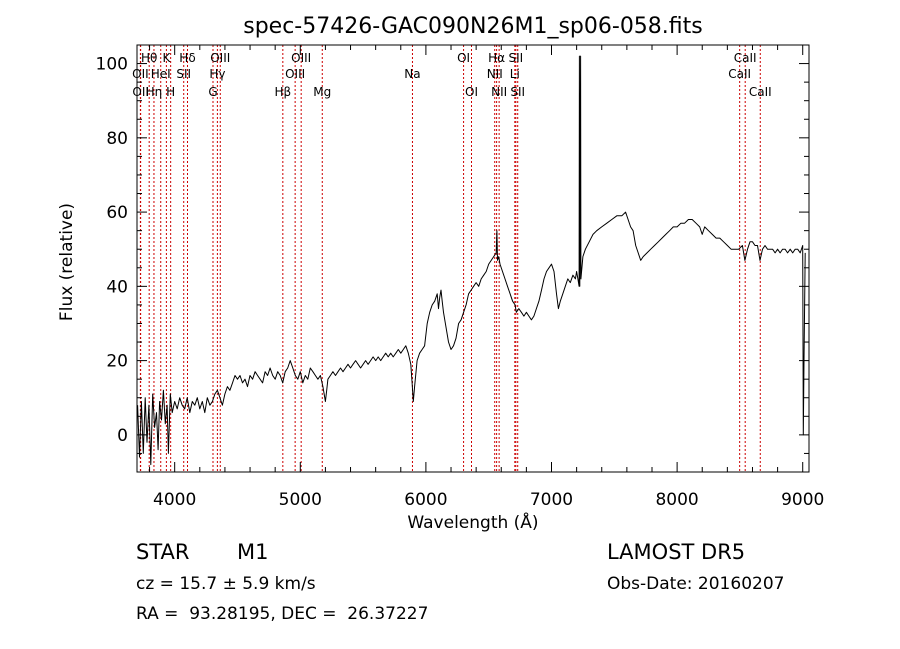  Describe the element at coordinates (154, 92) in the screenshot. I see `line-label: Hη` at that location.